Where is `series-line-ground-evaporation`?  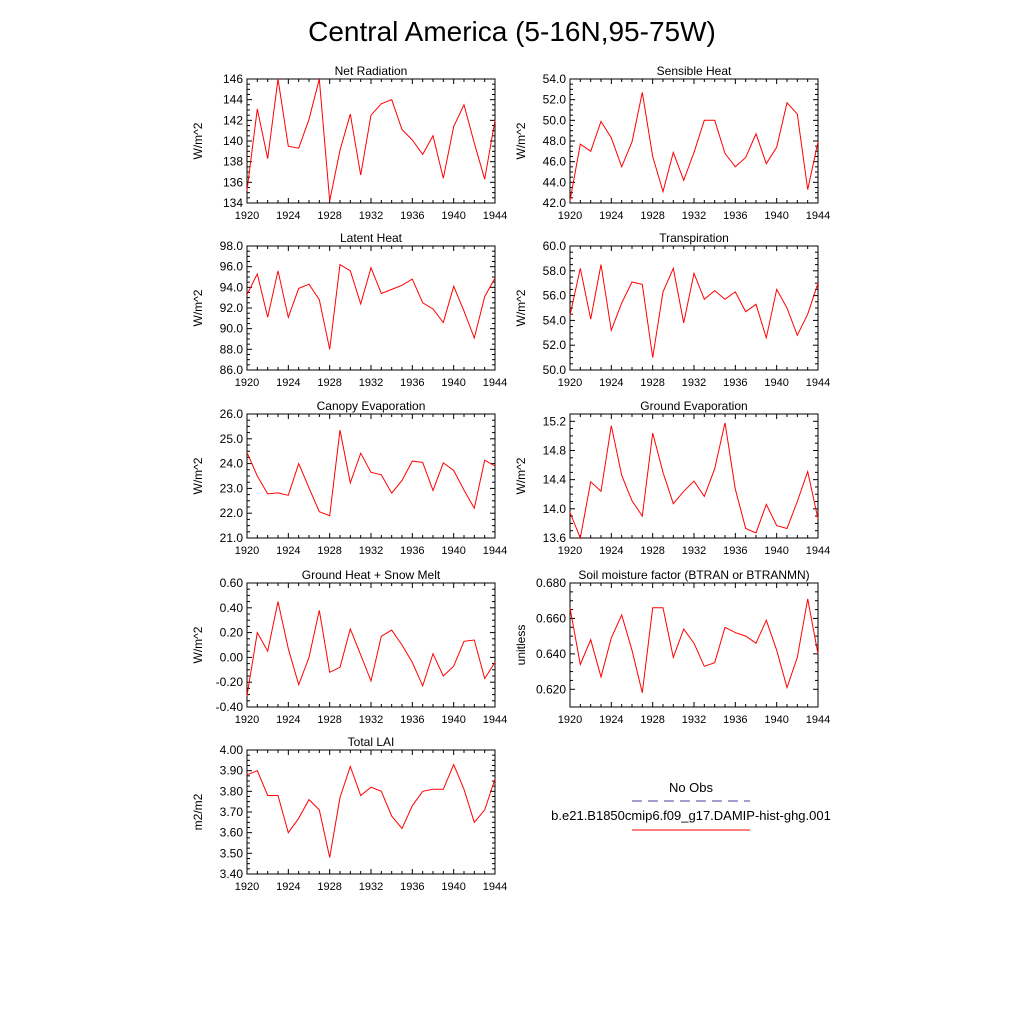 series-line-ground-evaporation is located at coordinates (694, 481).